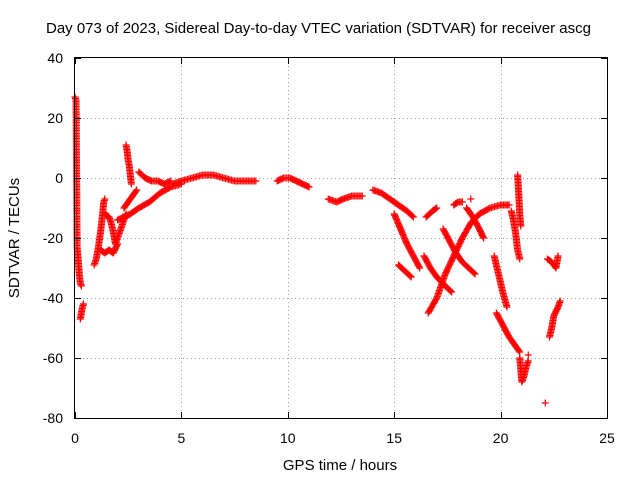 The height and width of the screenshot is (480, 640). Describe the element at coordinates (55, 58) in the screenshot. I see `y-tick-label: 40` at that location.